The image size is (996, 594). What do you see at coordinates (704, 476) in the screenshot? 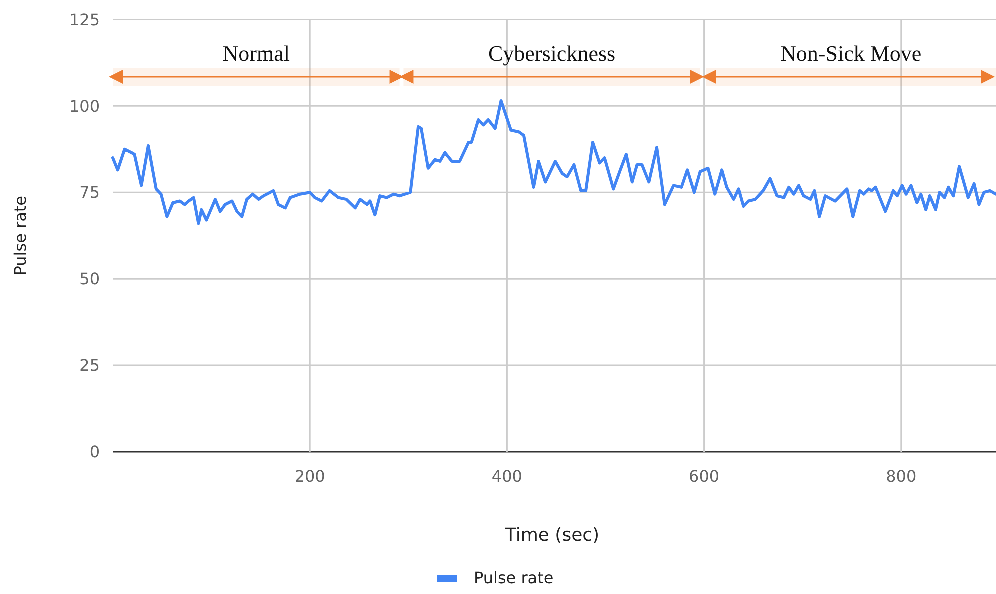
I see `x-tick-label: 600` at bounding box center [704, 476].